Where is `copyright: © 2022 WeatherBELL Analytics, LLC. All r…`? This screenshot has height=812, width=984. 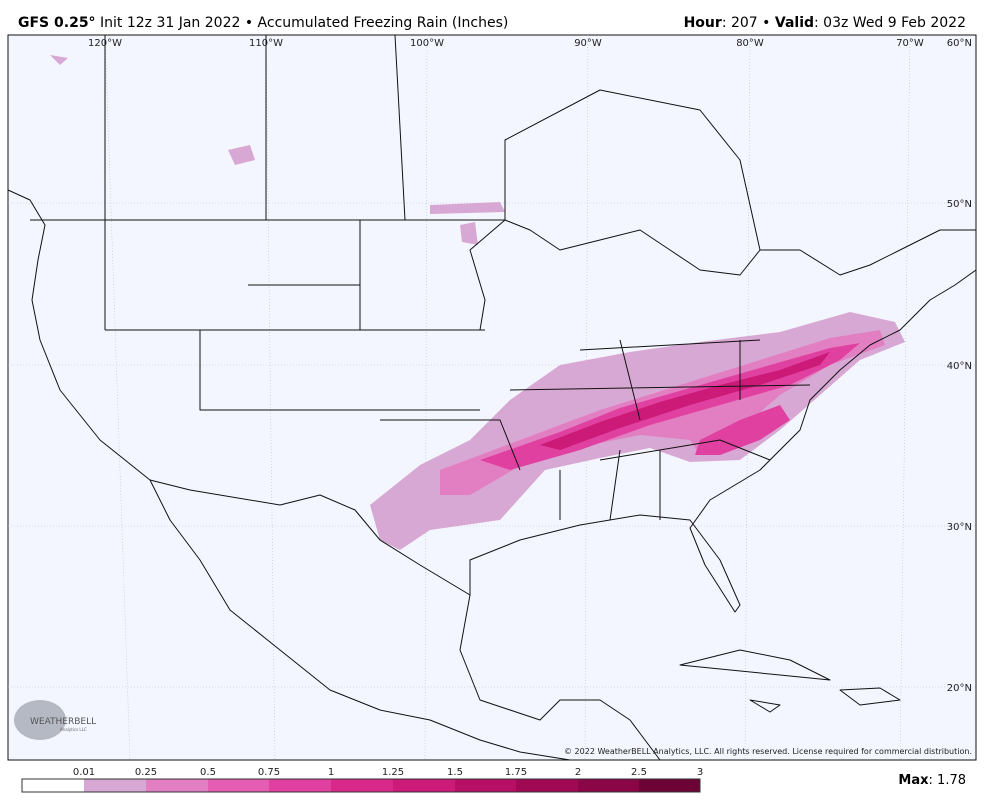
copyright: © 2022 WeatherBELL Analytics, LLC. All r… is located at coordinates (768, 751).